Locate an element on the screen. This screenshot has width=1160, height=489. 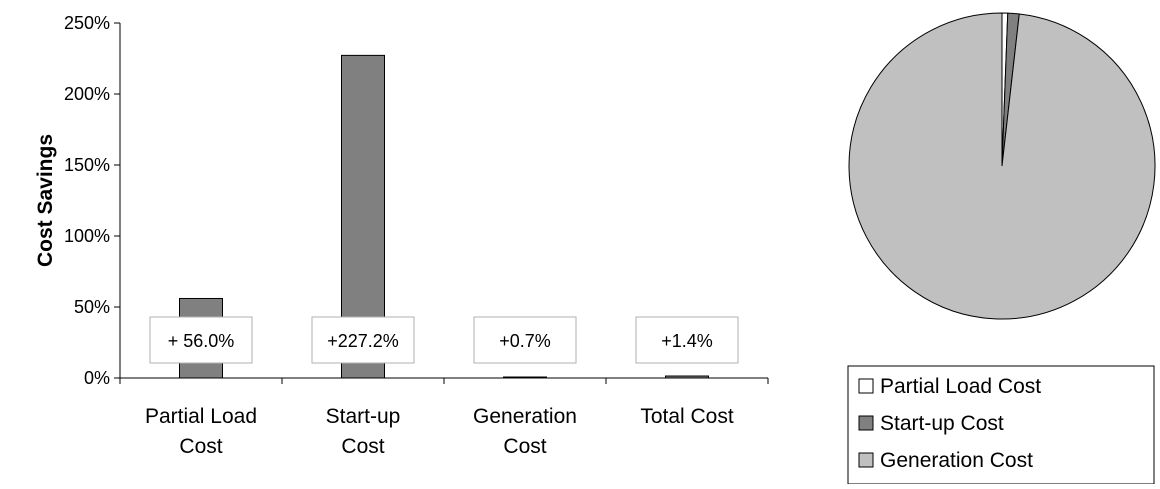
x-tick-label: Total Cost is located at coordinates (687, 416).